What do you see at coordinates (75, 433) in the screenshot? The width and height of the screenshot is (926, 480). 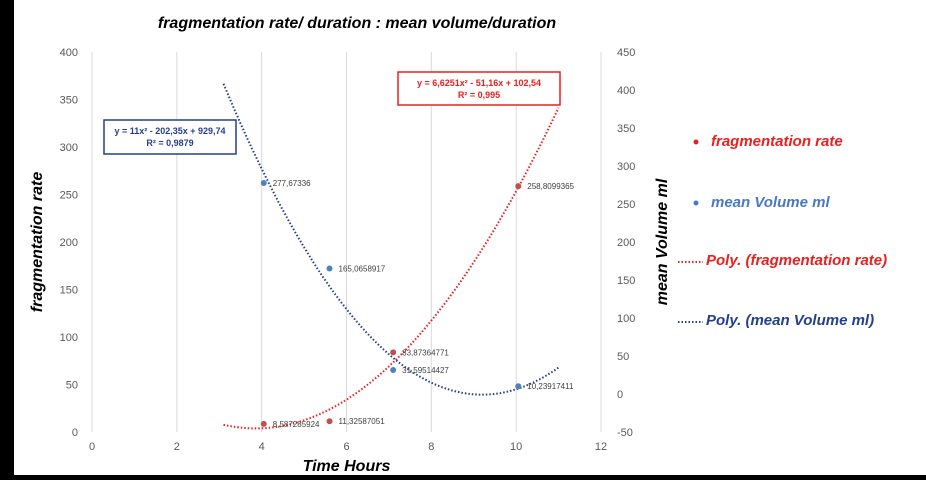 I see `y-left-tick-label: 0` at bounding box center [75, 433].